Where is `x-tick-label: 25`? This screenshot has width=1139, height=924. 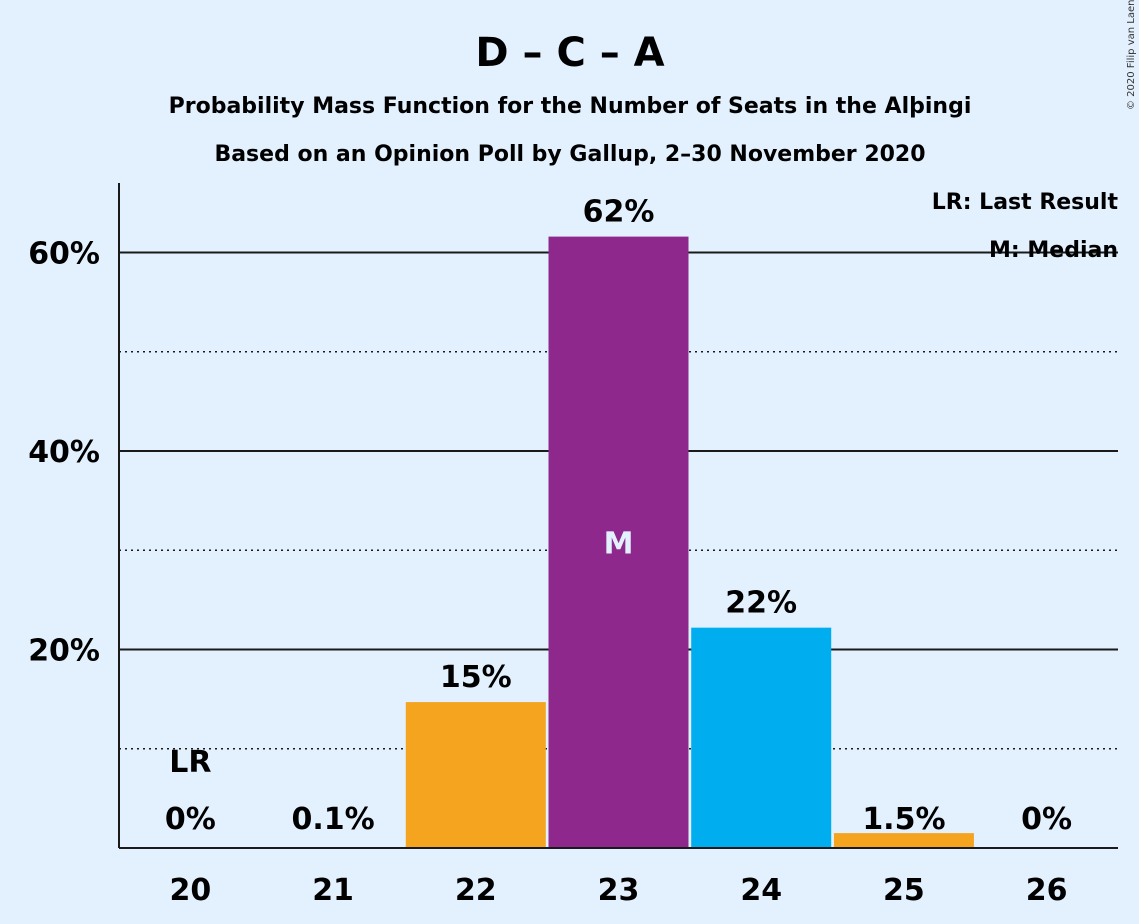 x-tick-label: 25 is located at coordinates (904, 890).